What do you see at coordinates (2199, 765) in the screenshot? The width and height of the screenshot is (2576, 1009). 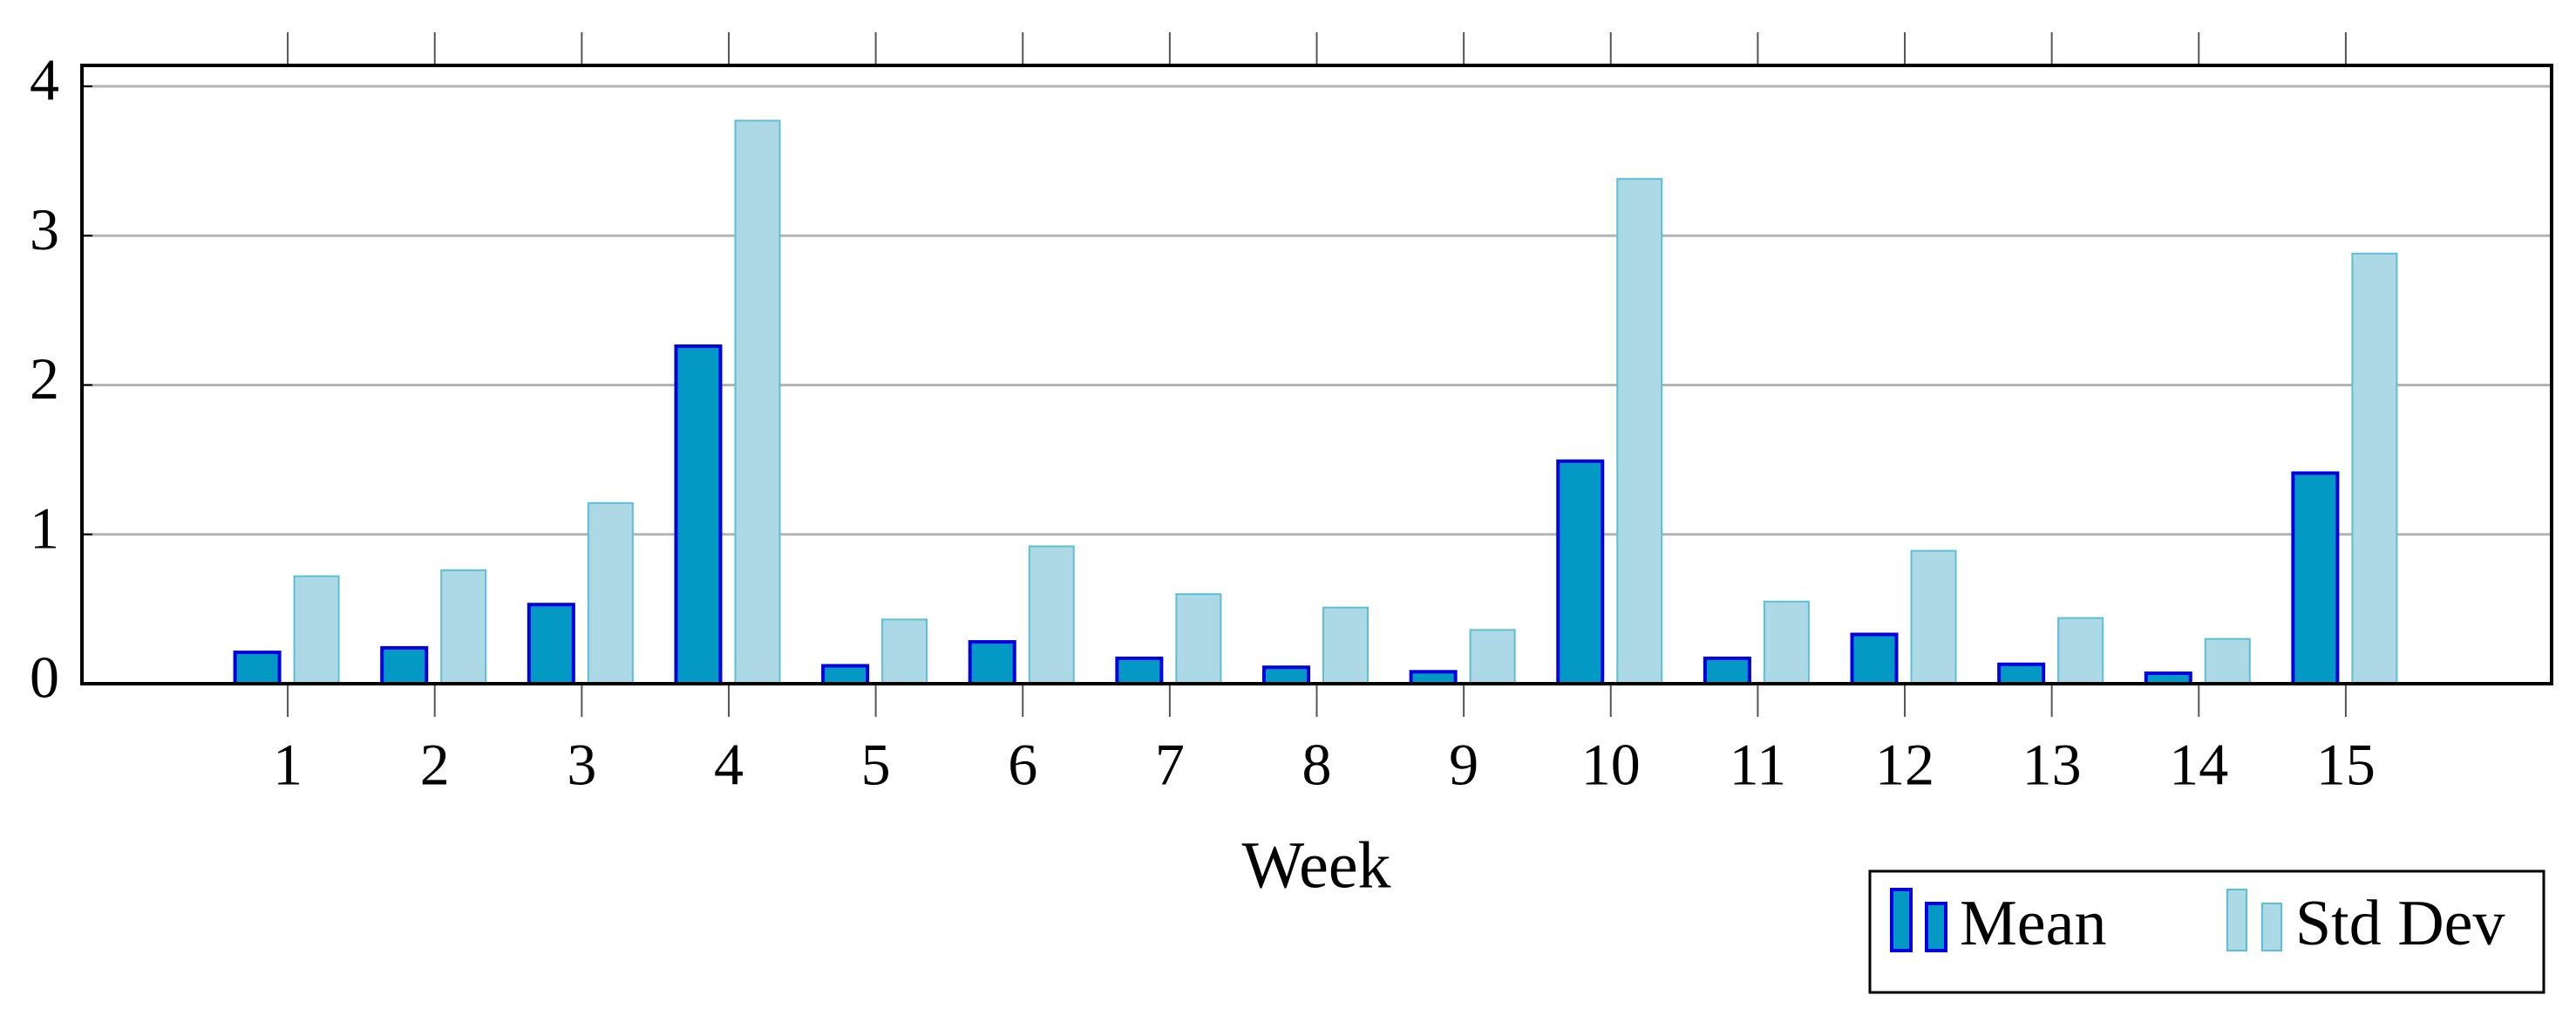 I see `x-tick-label: 14` at bounding box center [2199, 765].